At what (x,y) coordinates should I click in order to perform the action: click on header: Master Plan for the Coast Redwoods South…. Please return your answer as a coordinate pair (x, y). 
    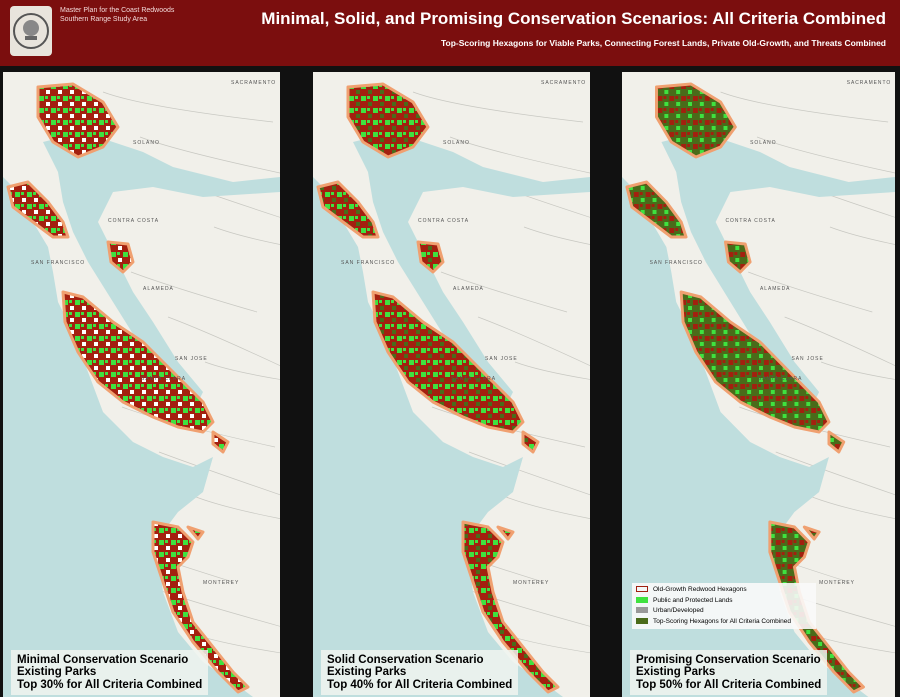
    Looking at the image, I should click on (450, 33).